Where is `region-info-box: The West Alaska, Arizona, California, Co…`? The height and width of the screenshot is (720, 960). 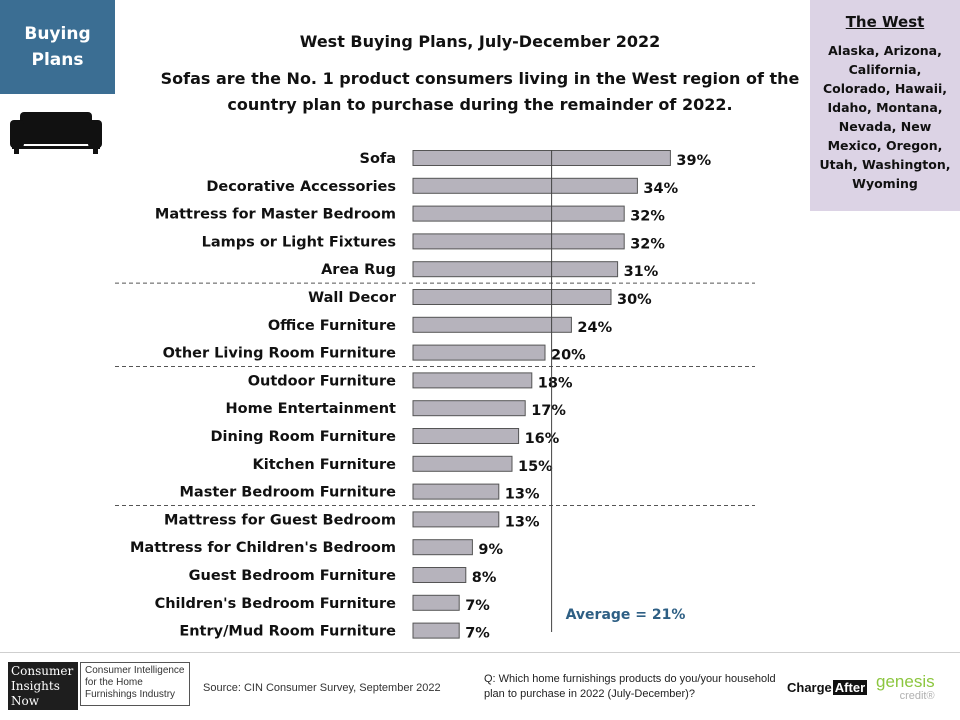
region-info-box: The West Alaska, Arizona, California, Co… is located at coordinates (885, 105).